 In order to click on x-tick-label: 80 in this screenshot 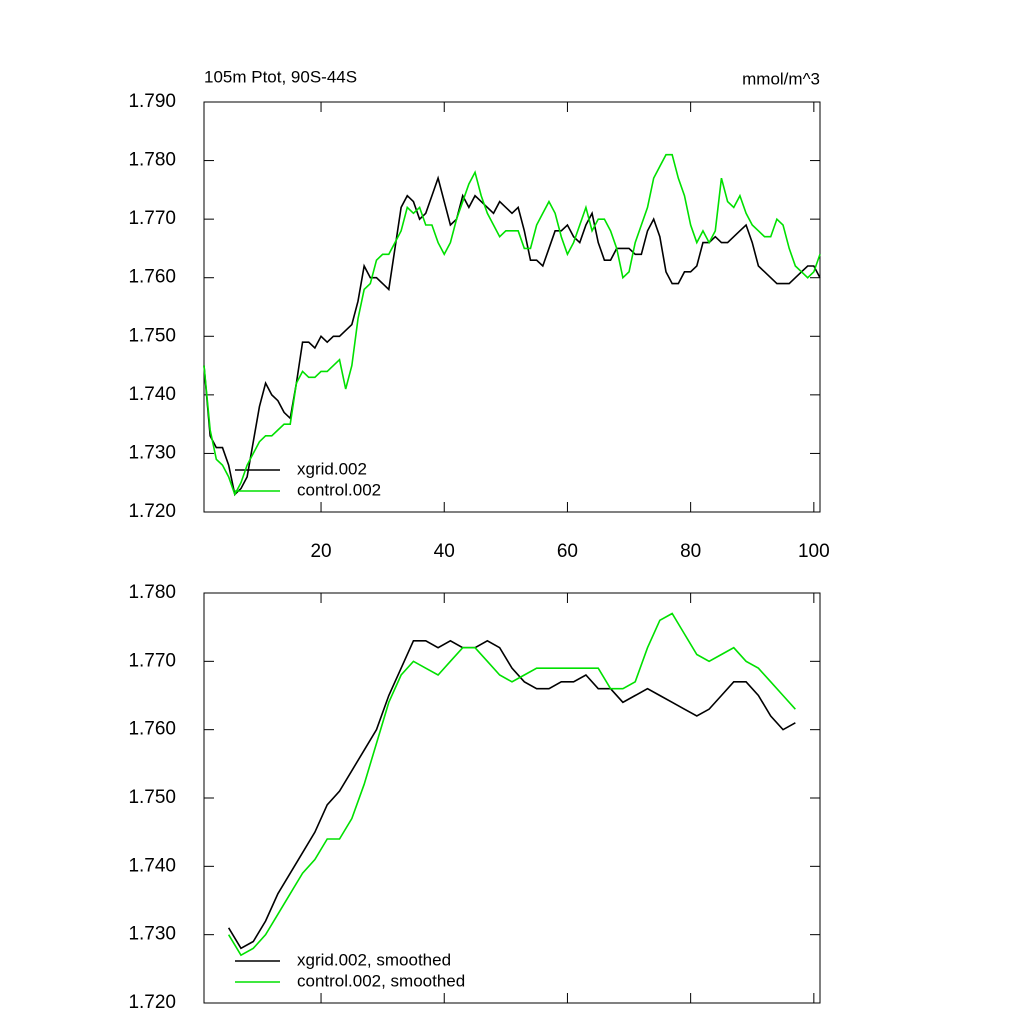, I will do `click(690, 551)`.